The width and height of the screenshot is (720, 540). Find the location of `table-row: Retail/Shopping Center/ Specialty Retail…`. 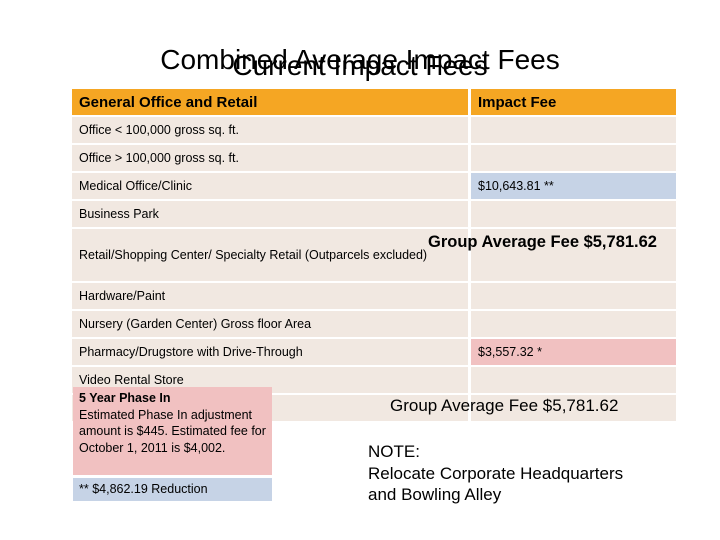

table-row: Retail/Shopping Center/ Specialty Retail… is located at coordinates (374, 256).